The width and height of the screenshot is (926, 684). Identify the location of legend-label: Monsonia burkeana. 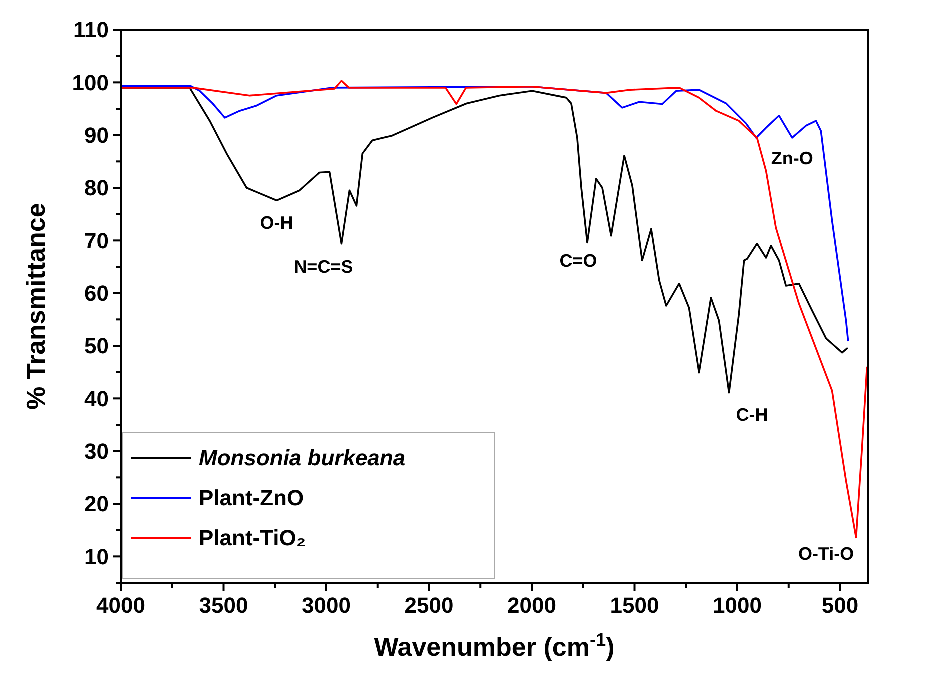
(302, 458).